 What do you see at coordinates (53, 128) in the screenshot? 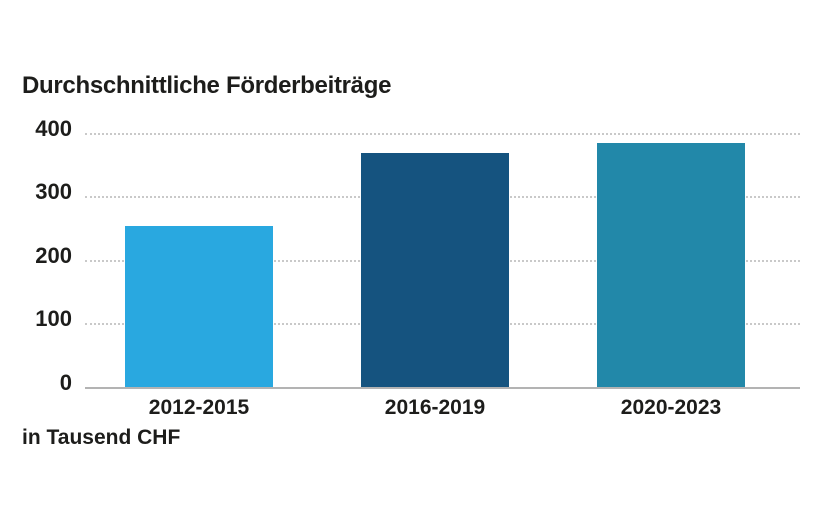
I see `y-axis-tick-label: 400` at bounding box center [53, 128].